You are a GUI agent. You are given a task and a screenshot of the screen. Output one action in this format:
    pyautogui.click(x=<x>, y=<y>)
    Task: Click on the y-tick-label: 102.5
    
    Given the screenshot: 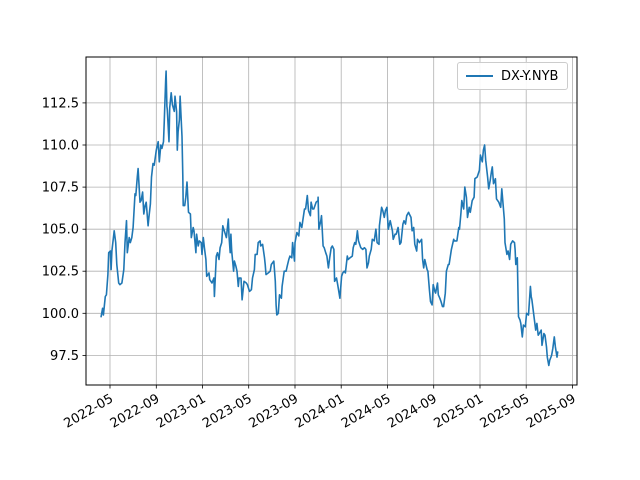 What is the action you would take?
    pyautogui.click(x=60, y=272)
    